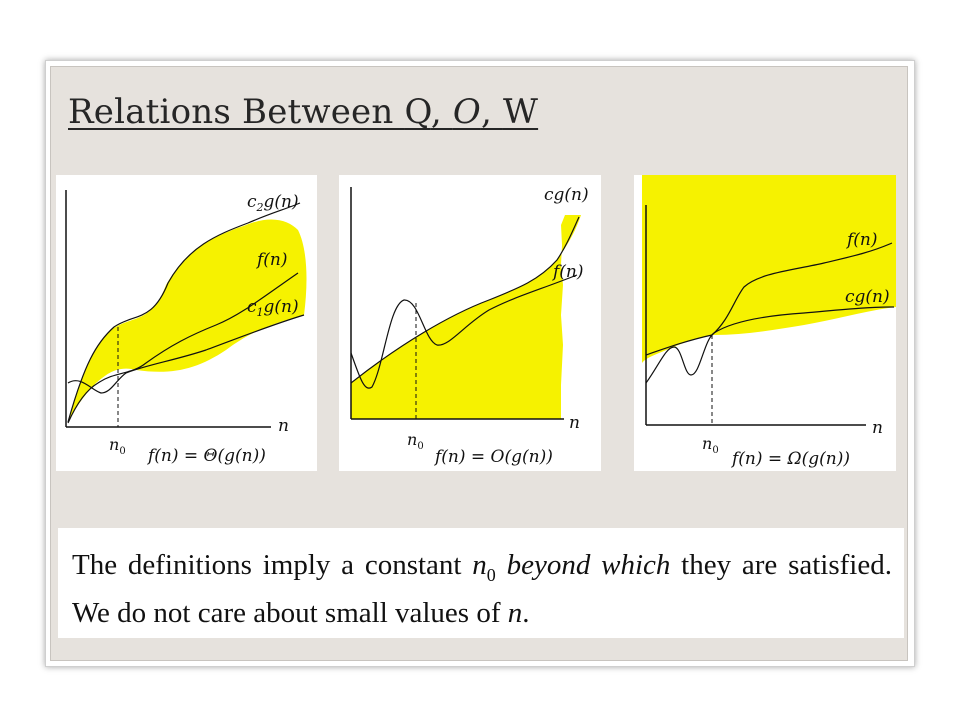 The image size is (960, 720). What do you see at coordinates (520, 112) in the screenshot?
I see `title-omega-symbol: W` at bounding box center [520, 112].